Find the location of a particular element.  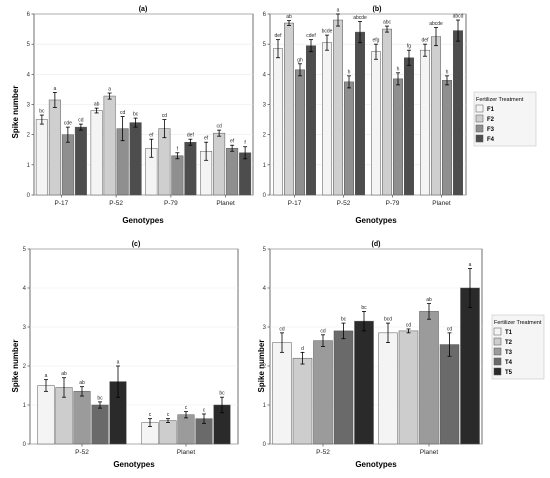

data-label: gh is located at coordinates (300, 60).